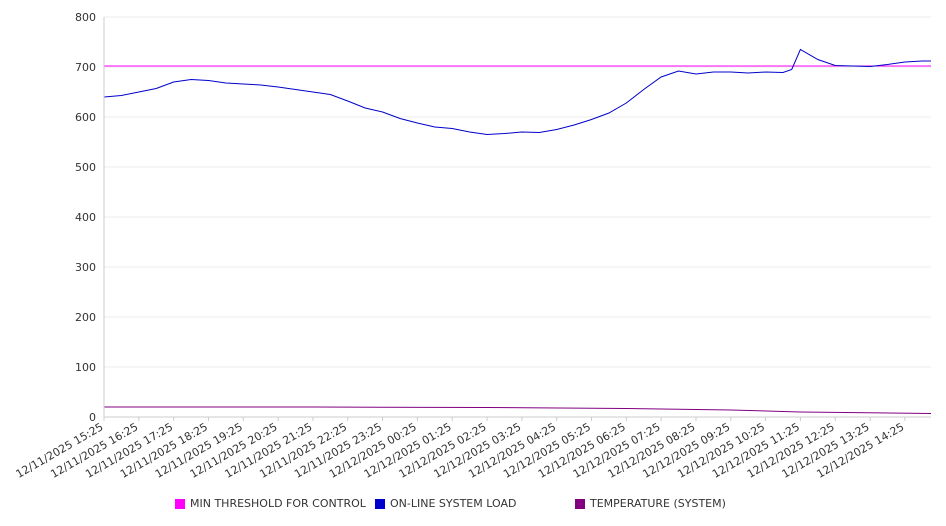 The image size is (946, 526). What do you see at coordinates (517, 92) in the screenshot?
I see `series-line-online-system-load` at bounding box center [517, 92].